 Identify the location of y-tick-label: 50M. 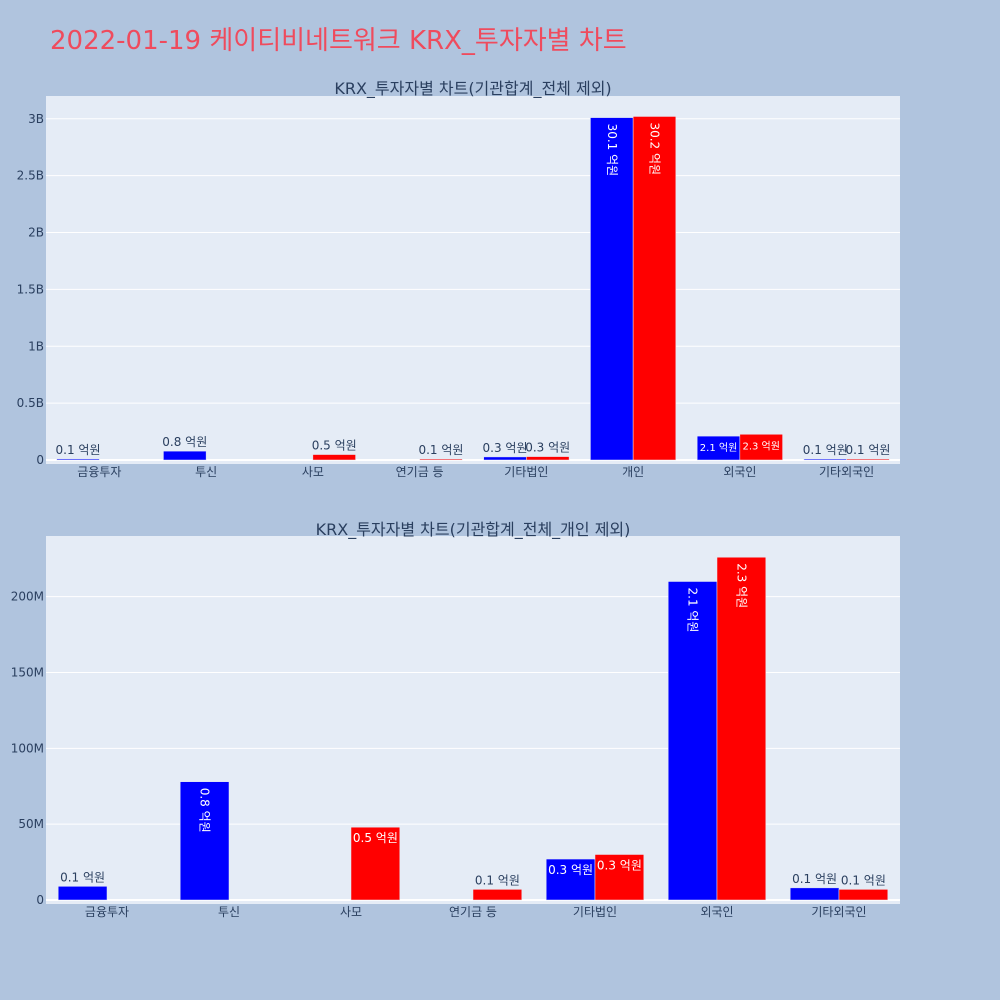
(31, 824).